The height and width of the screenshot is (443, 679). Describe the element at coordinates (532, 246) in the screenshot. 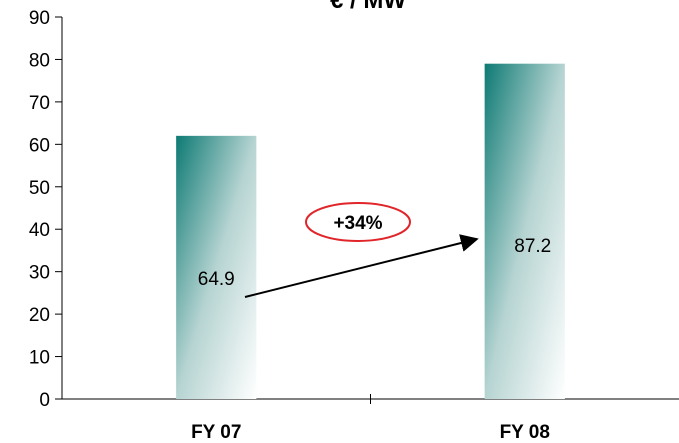

I see `bar-value-label: 87.2` at that location.